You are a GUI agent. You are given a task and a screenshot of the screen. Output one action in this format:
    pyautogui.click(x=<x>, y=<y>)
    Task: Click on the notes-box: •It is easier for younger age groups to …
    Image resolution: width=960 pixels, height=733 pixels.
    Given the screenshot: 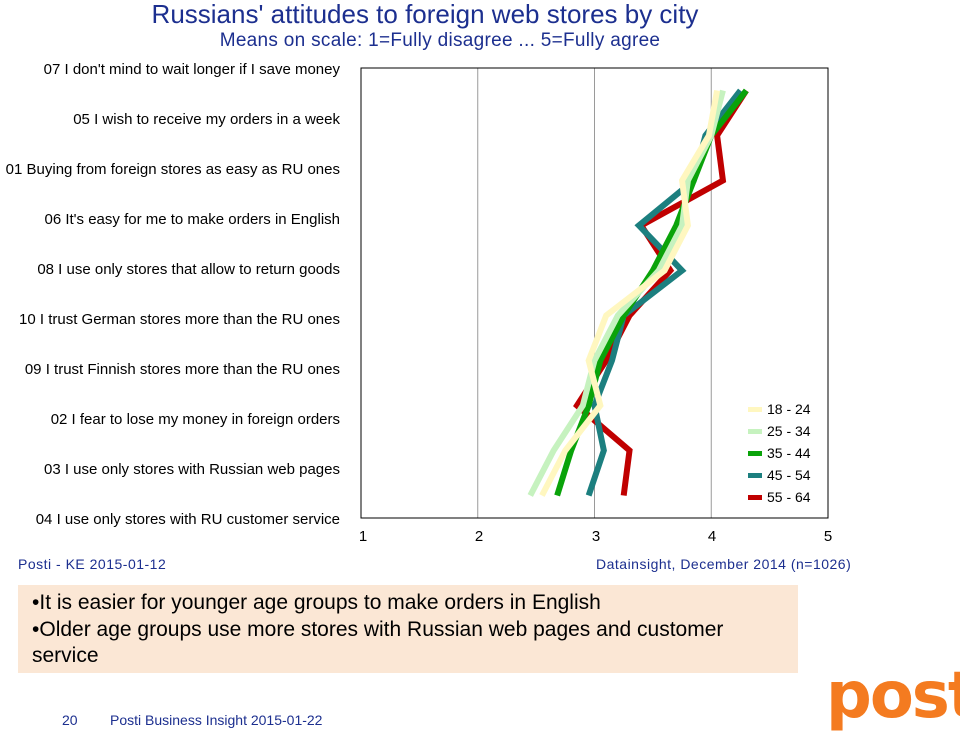 What is the action you would take?
    pyautogui.click(x=408, y=629)
    